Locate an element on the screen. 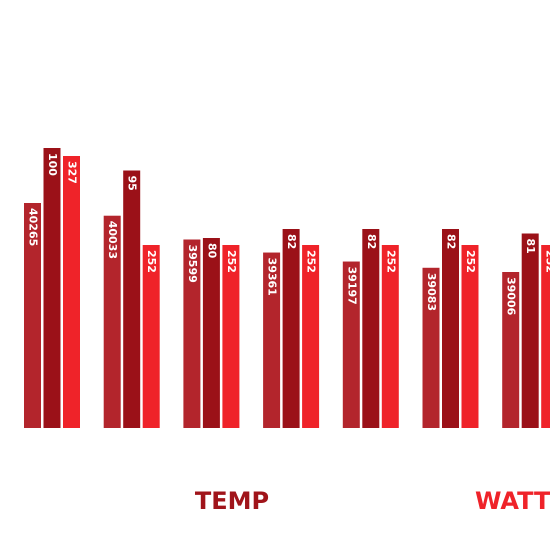 The image size is (550, 550). bar-value-label: 39599 is located at coordinates (192, 264).